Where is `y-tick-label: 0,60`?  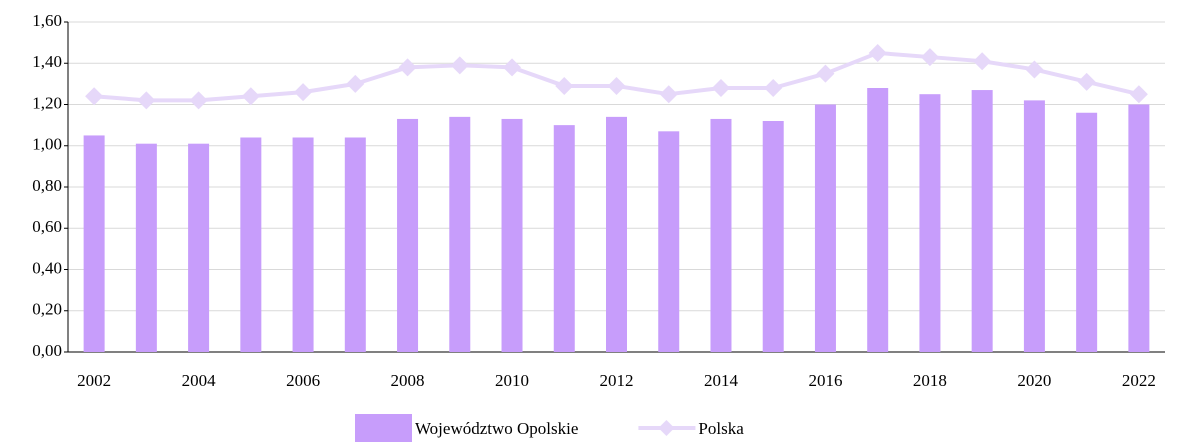 y-tick-label: 0,60 is located at coordinates (47, 226).